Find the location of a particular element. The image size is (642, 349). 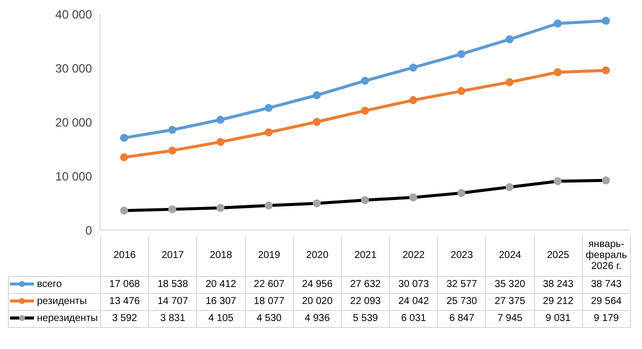

data-label: 27 375 is located at coordinates (510, 301).